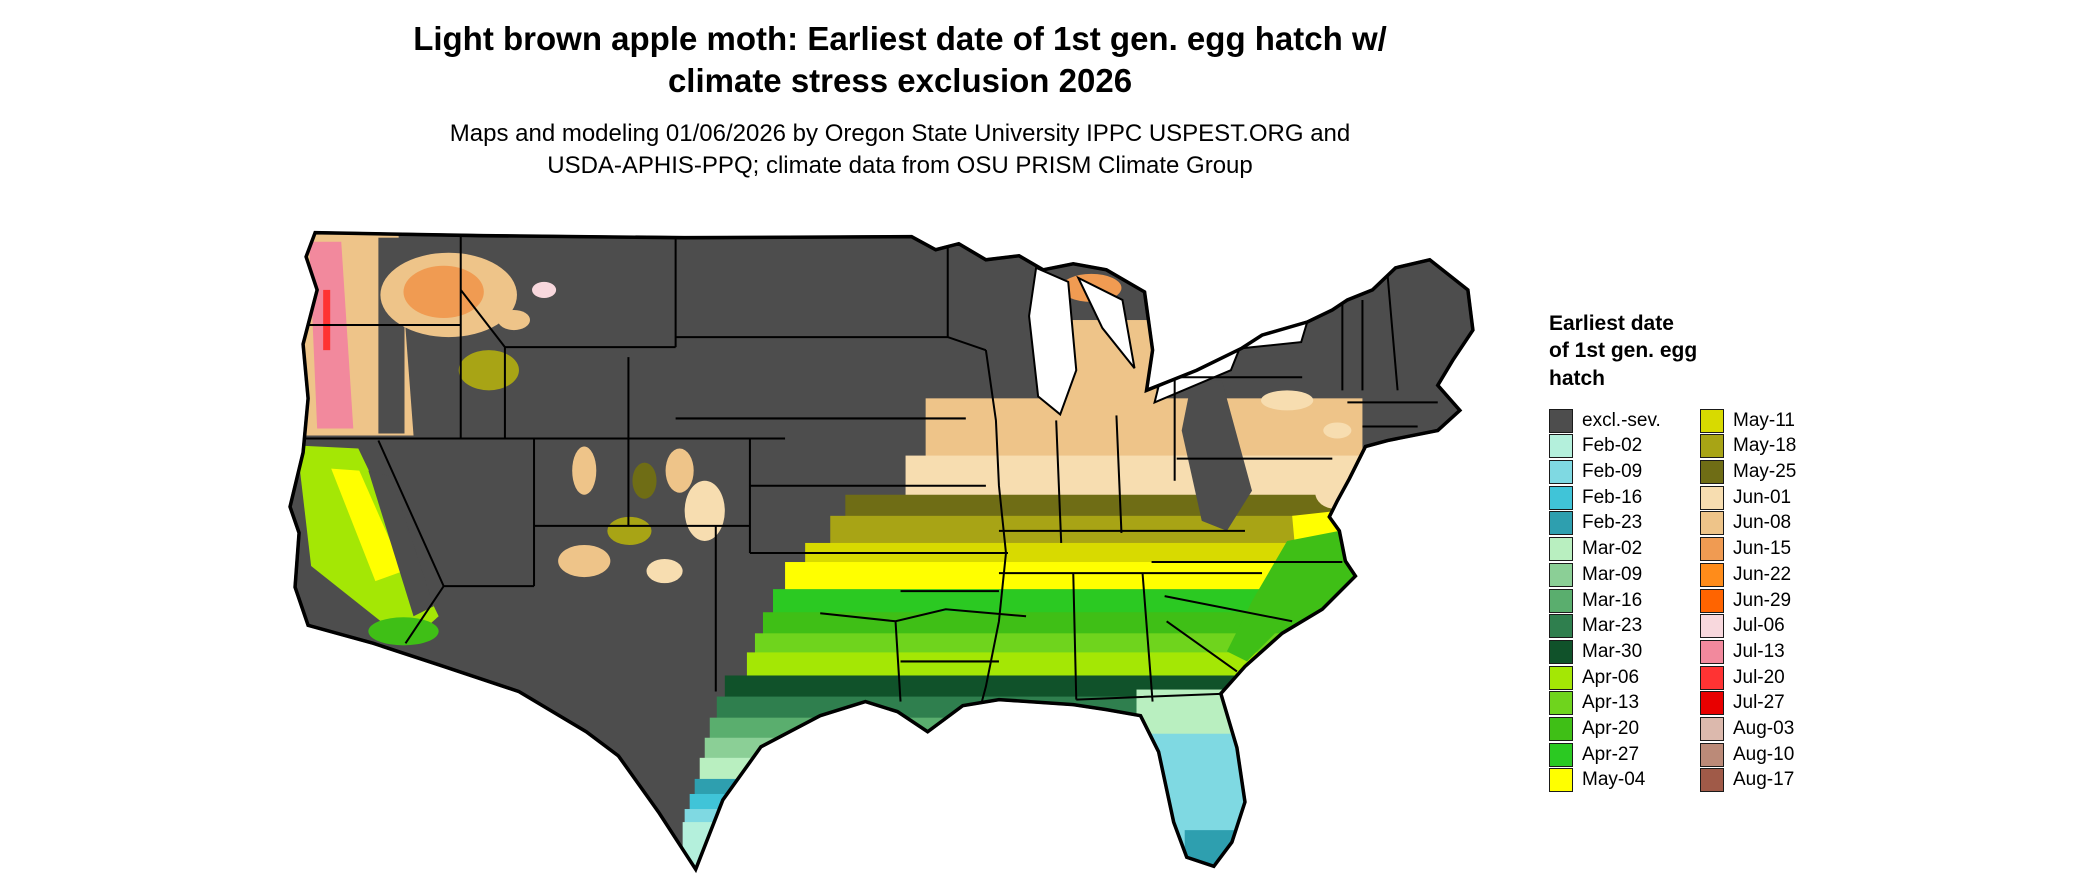 The height and width of the screenshot is (892, 2100). What do you see at coordinates (1624, 549) in the screenshot?
I see `legend-item: Mar-02` at bounding box center [1624, 549].